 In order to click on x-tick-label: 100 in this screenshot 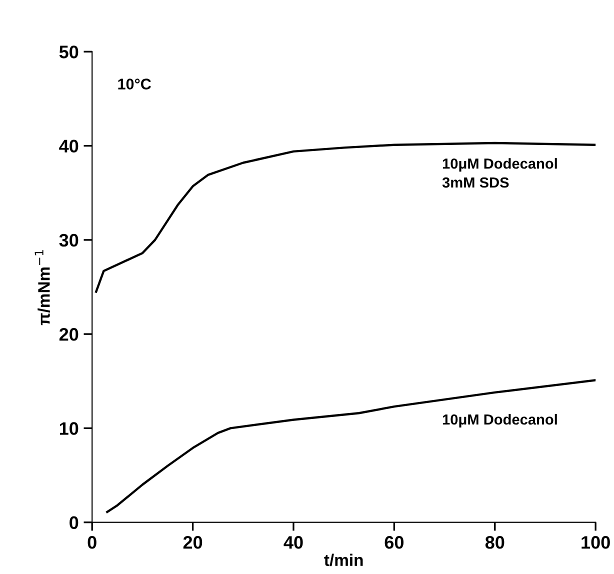, I will do `click(596, 542)`.